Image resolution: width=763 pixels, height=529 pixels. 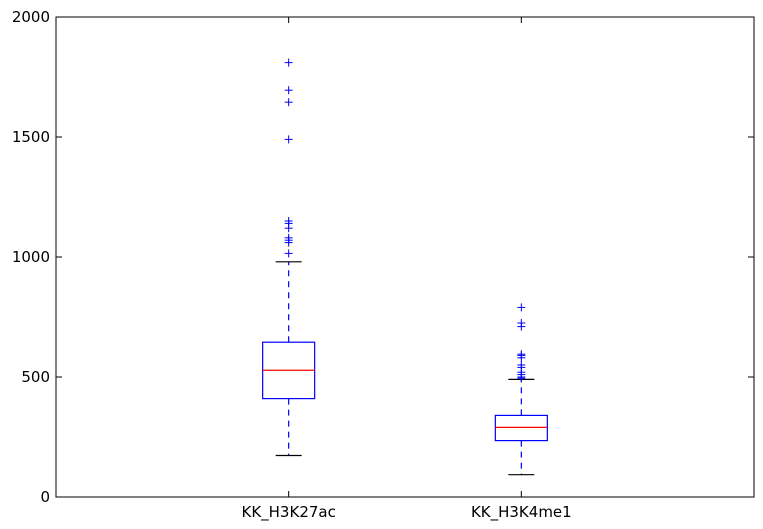 What do you see at coordinates (45, 497) in the screenshot?
I see `y-tick-label: 0` at bounding box center [45, 497].